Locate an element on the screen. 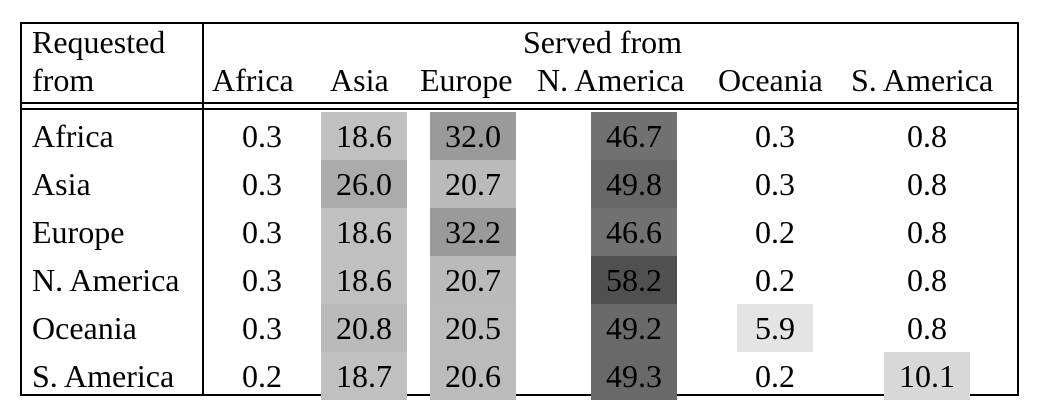 The height and width of the screenshot is (416, 1041). table-cell-value: 20.6 is located at coordinates (473, 376).